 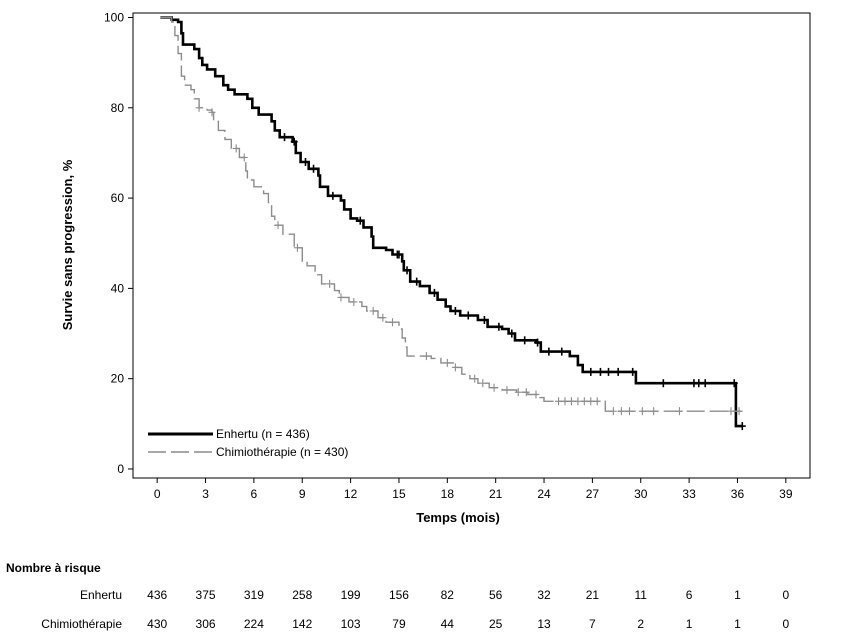 What do you see at coordinates (786, 624) in the screenshot?
I see `risk-value: 0` at bounding box center [786, 624].